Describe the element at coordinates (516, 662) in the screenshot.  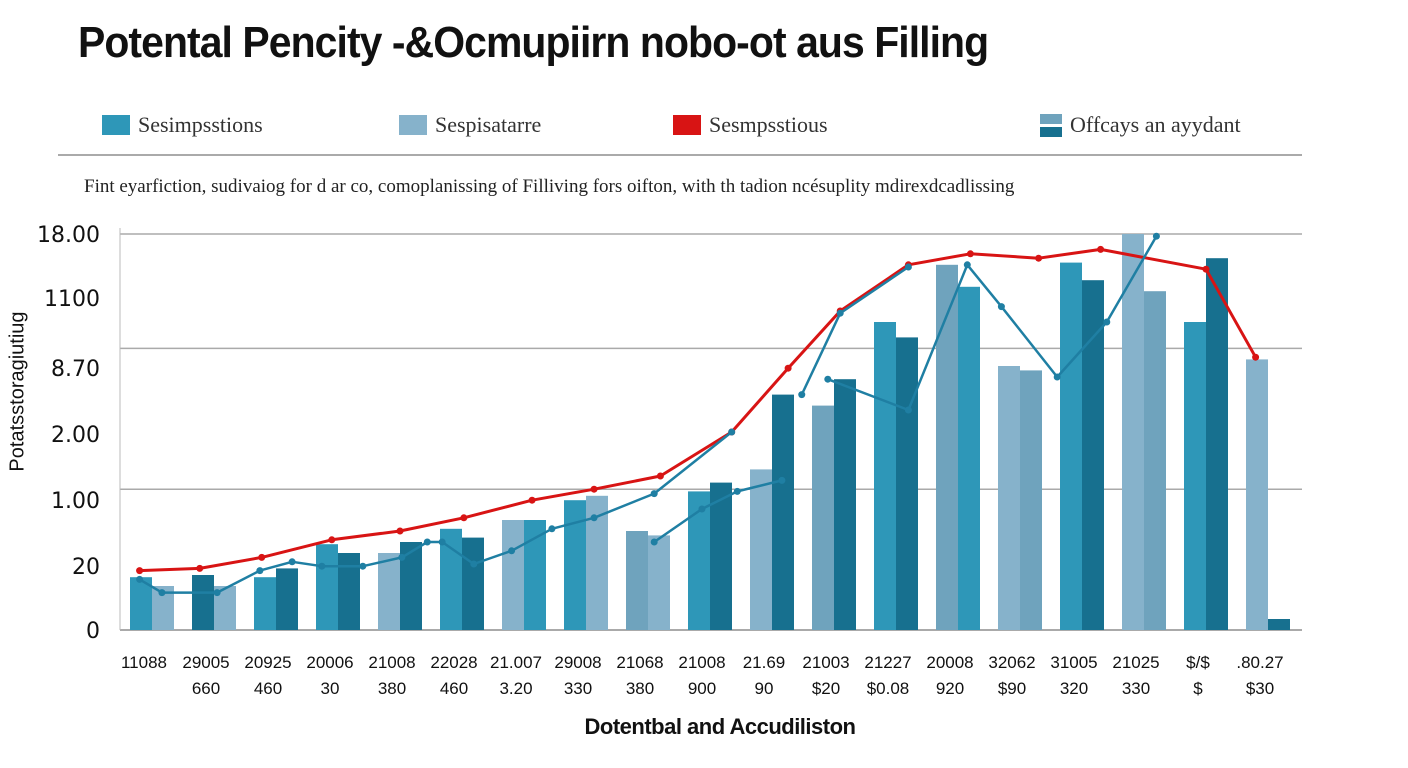
I see `x-tick-label: 21.007` at that location.